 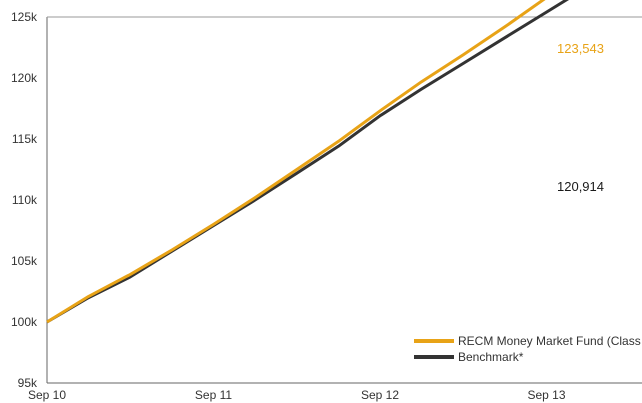 What do you see at coordinates (47, 395) in the screenshot?
I see `x-tick-label: Sep 10` at bounding box center [47, 395].